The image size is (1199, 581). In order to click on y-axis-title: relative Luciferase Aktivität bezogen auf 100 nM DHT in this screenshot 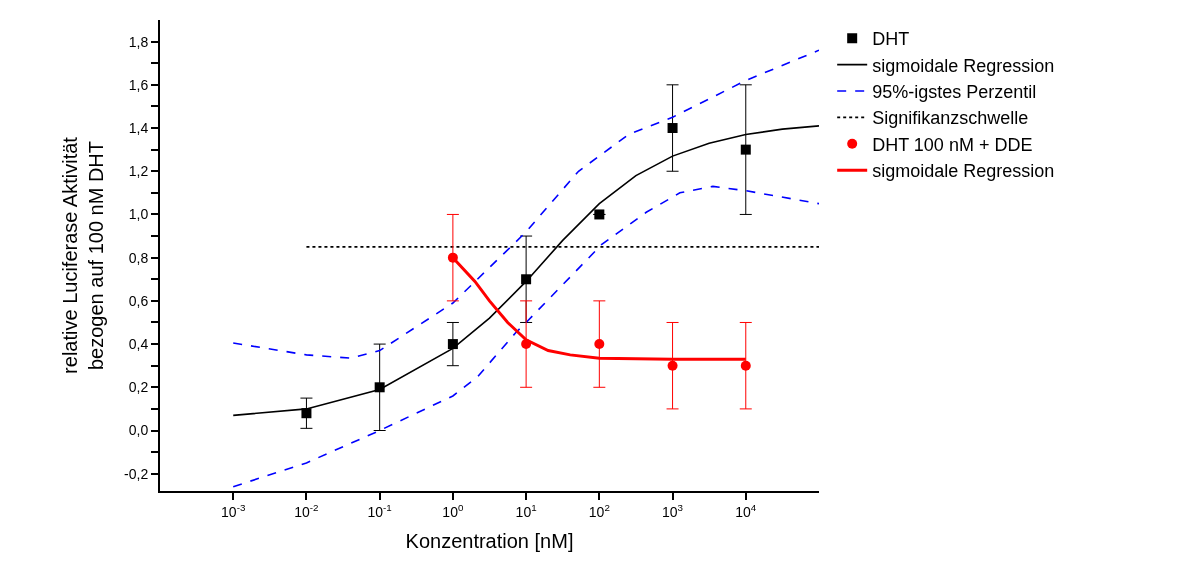, I will do `click(83, 255)`.